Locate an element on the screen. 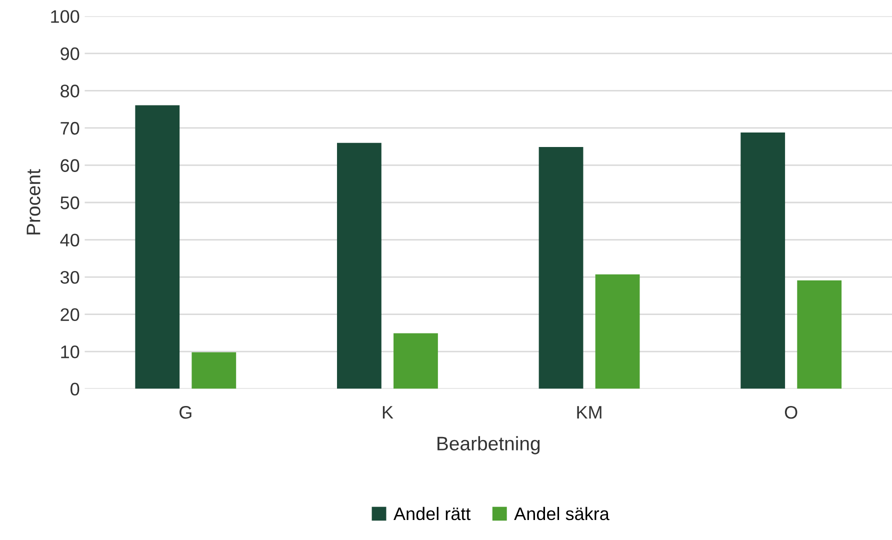  x-tick-label: G is located at coordinates (186, 412).